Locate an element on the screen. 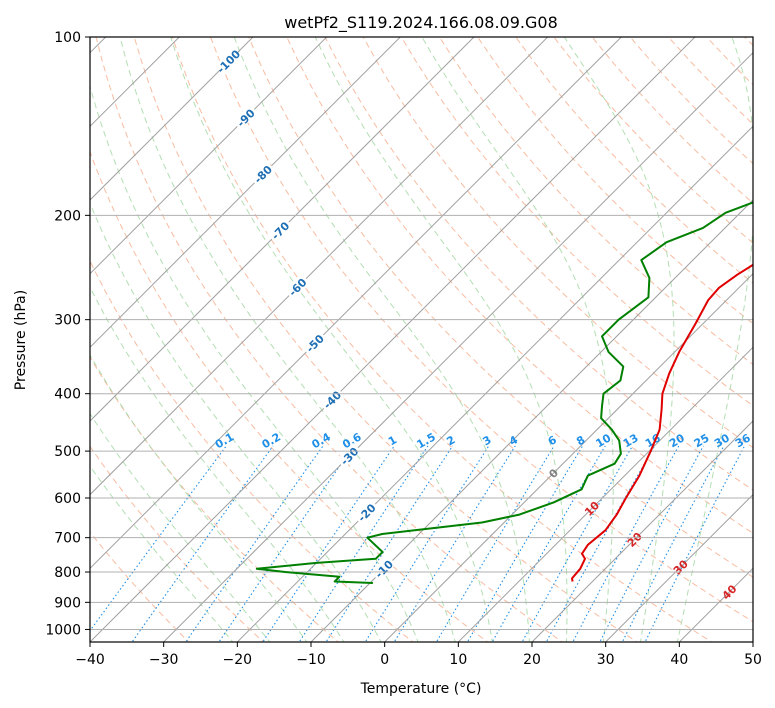  y-tick-label: 700 is located at coordinates (67, 539).